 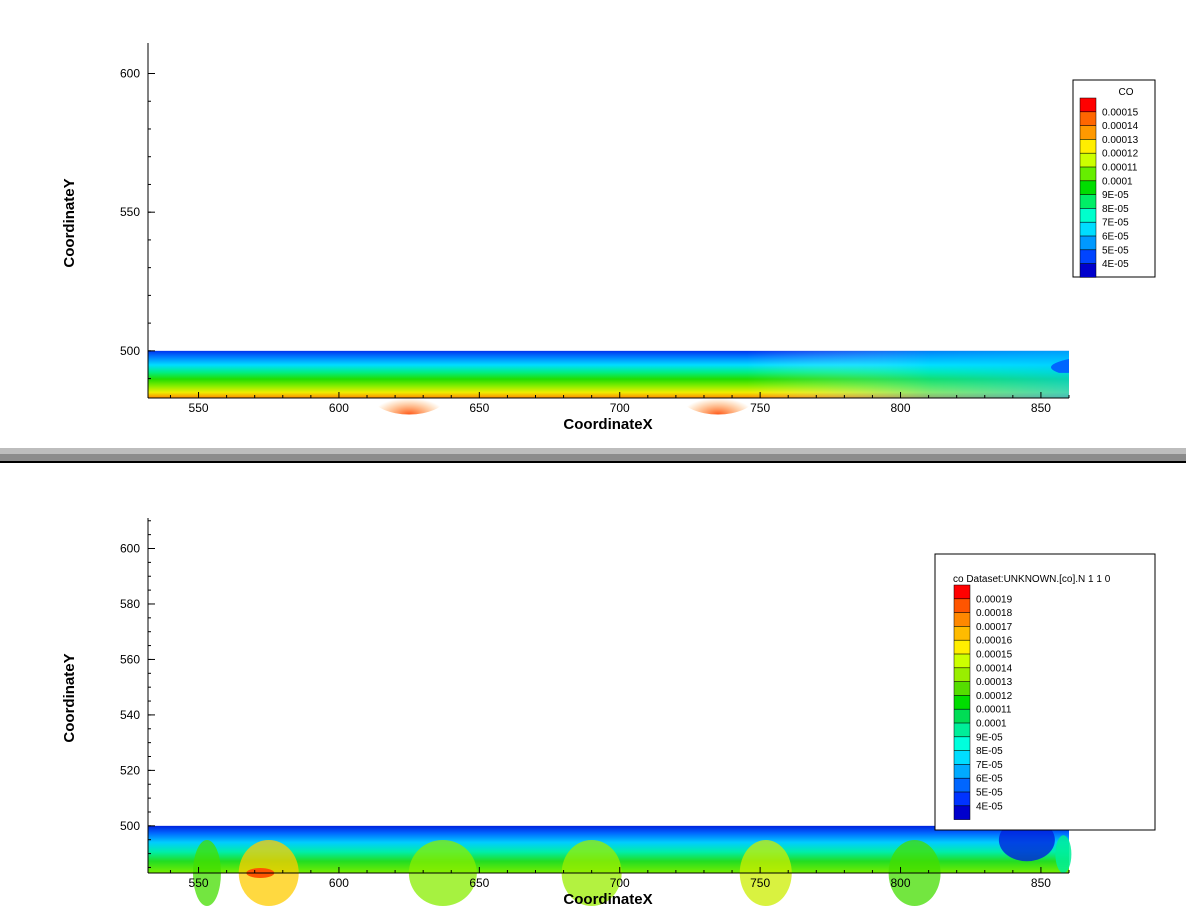 What do you see at coordinates (1126, 92) in the screenshot?
I see `legend-title-top: CO` at bounding box center [1126, 92].